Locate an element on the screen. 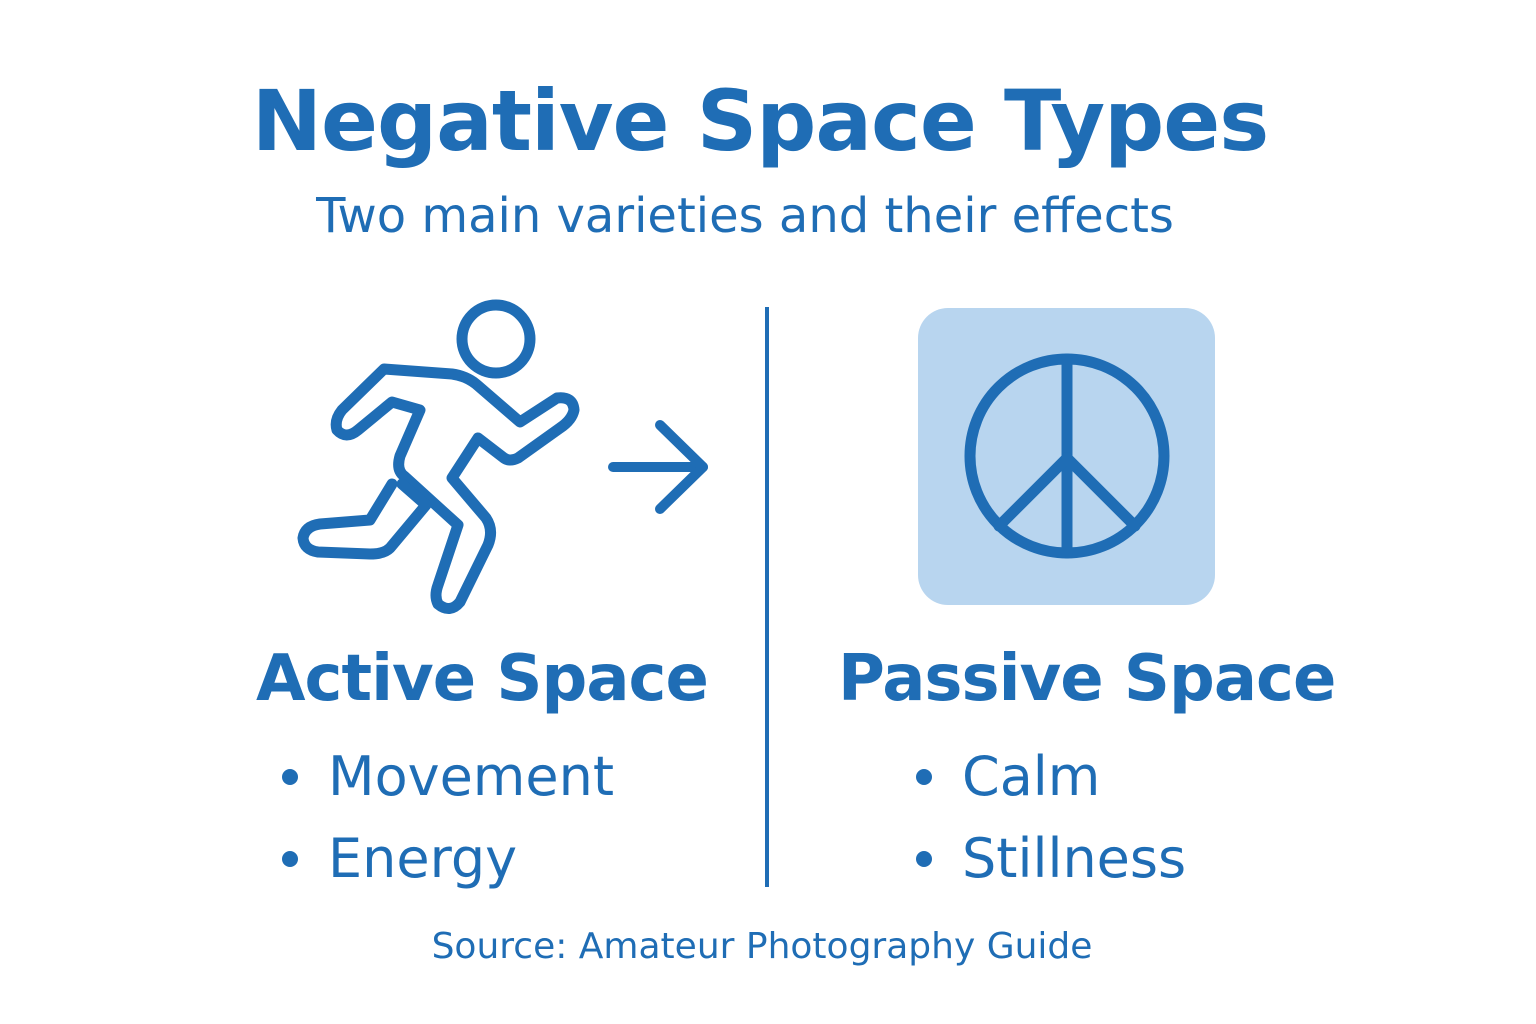 The width and height of the screenshot is (1536, 1024). list-item-label: Calm is located at coordinates (1031, 776).